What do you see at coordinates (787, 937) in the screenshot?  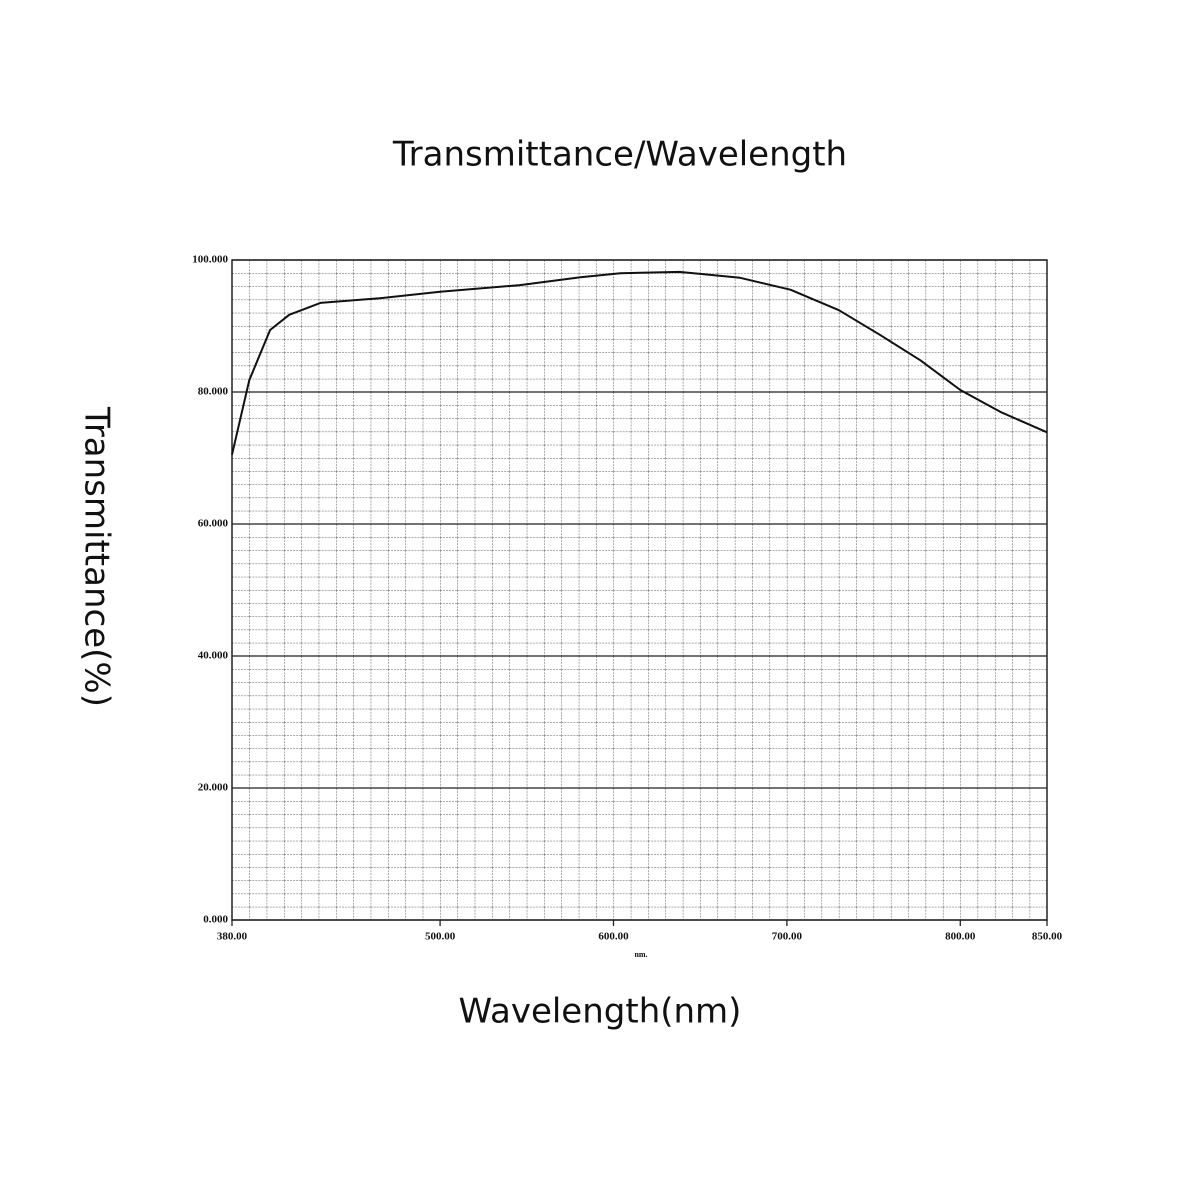 I see `x-tick-label: 700.00` at bounding box center [787, 937].